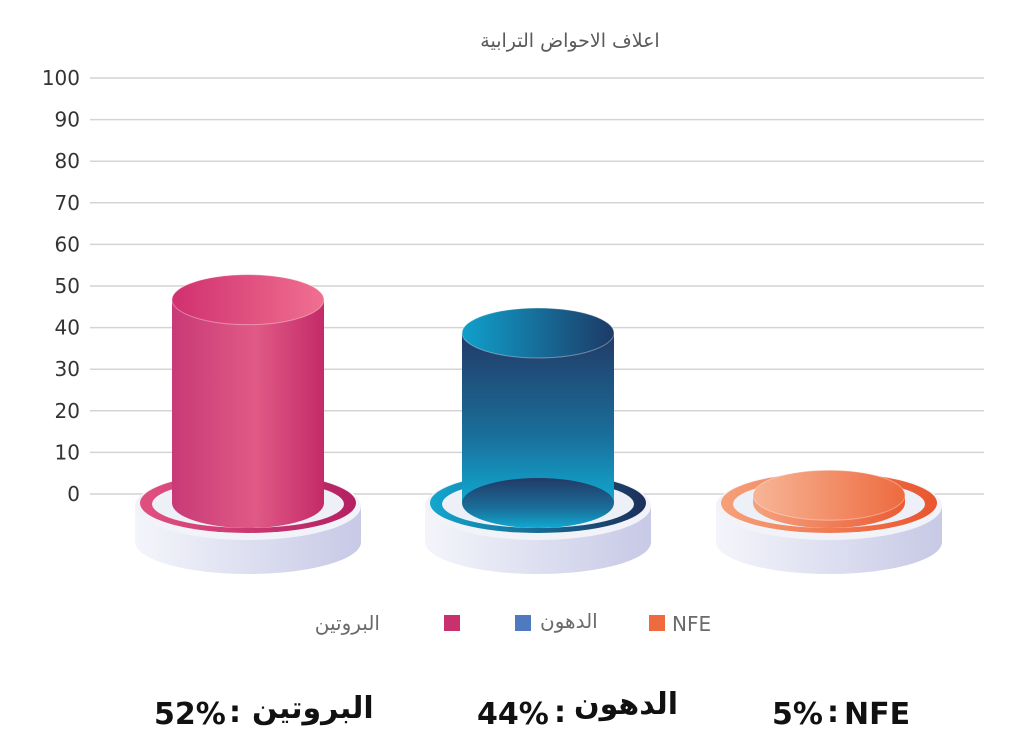  Describe the element at coordinates (538, 503) in the screenshot. I see `bar-1-bottom` at that location.